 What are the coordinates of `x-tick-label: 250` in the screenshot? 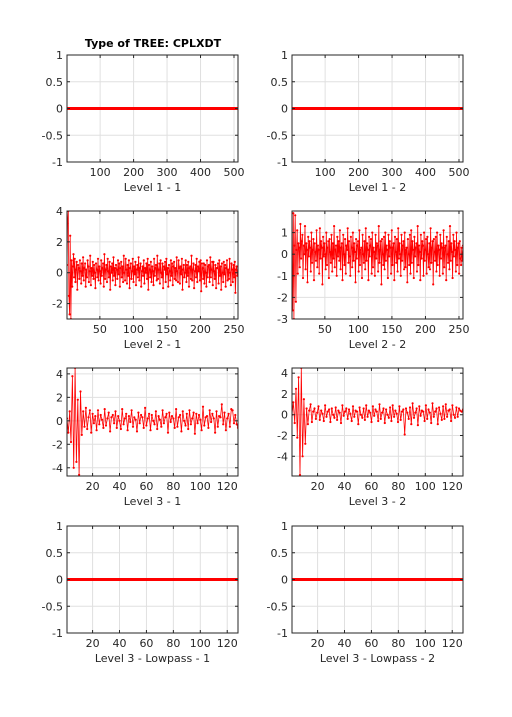 It's located at (233, 329).